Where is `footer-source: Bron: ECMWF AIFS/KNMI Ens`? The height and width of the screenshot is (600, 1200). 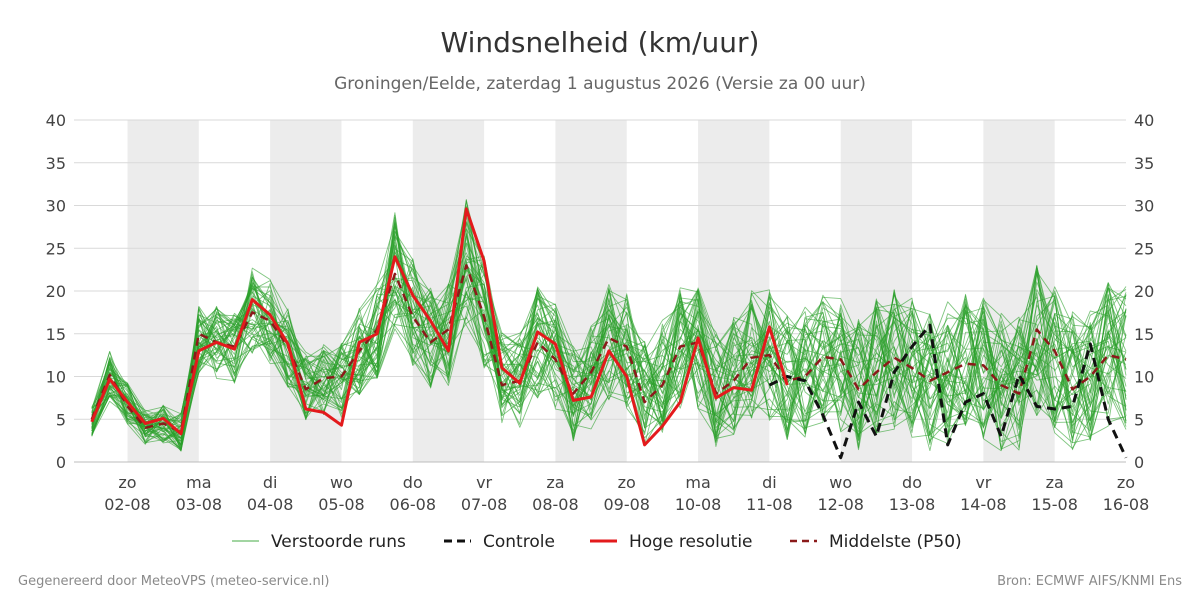
footer-source: Bron: ECMWF AIFS/KNMI Ens is located at coordinates (1089, 581).